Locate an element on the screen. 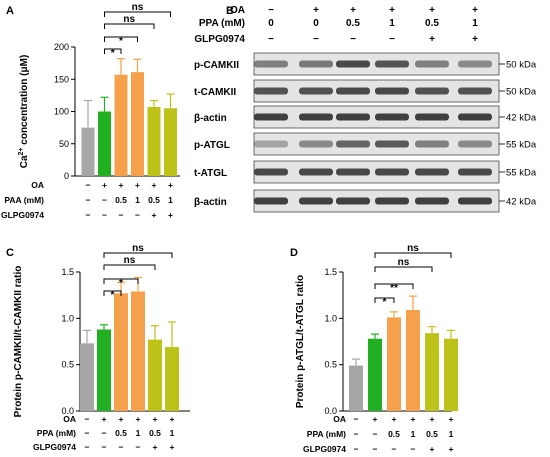  y-axis-label-rest: concentration (μM) is located at coordinates (24, 101).